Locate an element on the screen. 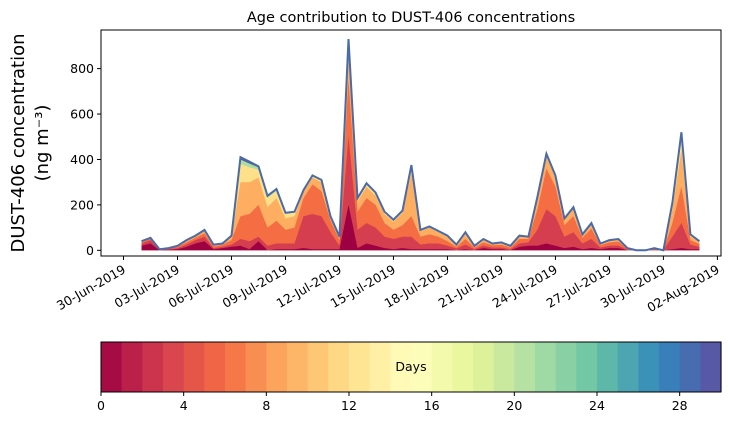  colorbar is located at coordinates (411, 367).